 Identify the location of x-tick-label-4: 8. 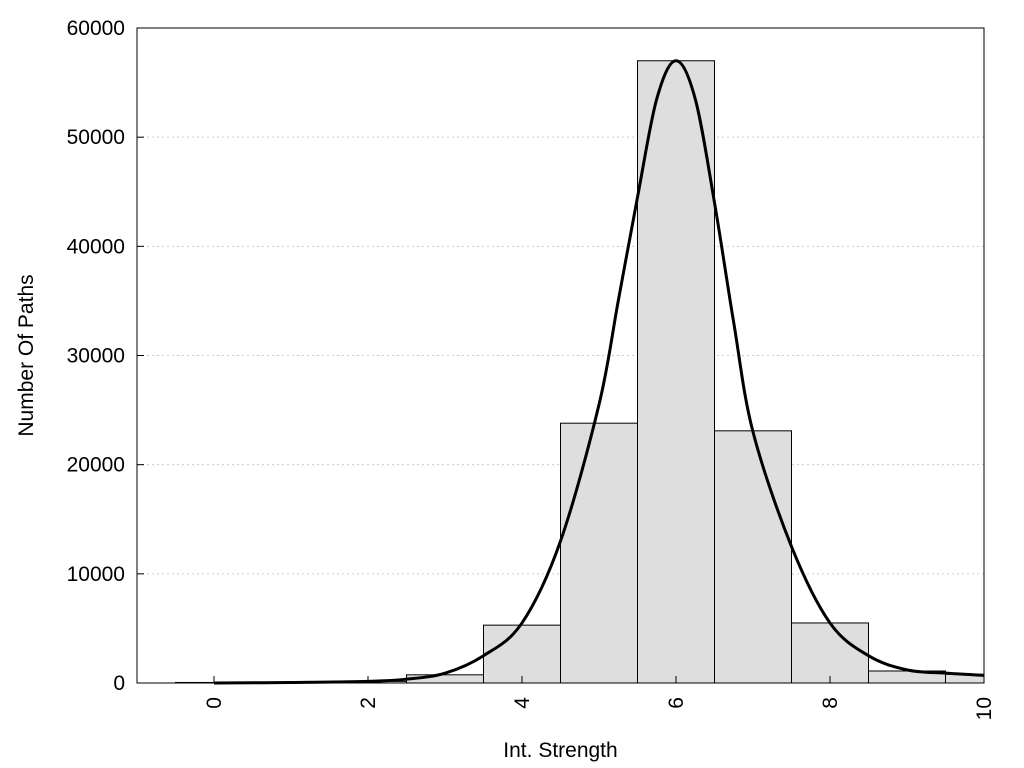
(830, 703).